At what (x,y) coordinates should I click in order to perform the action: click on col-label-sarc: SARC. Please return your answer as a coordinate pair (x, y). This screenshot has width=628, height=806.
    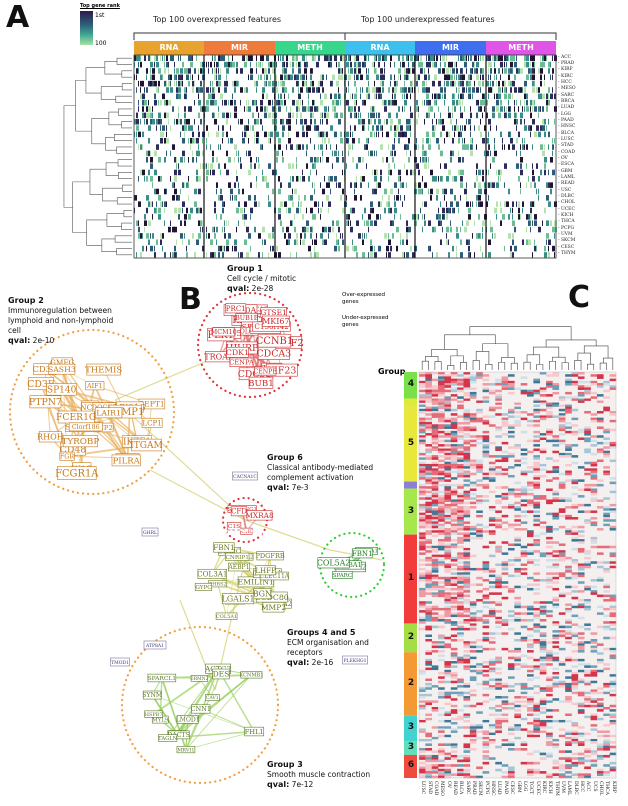
    Looking at the image, I should click on (467, 788).